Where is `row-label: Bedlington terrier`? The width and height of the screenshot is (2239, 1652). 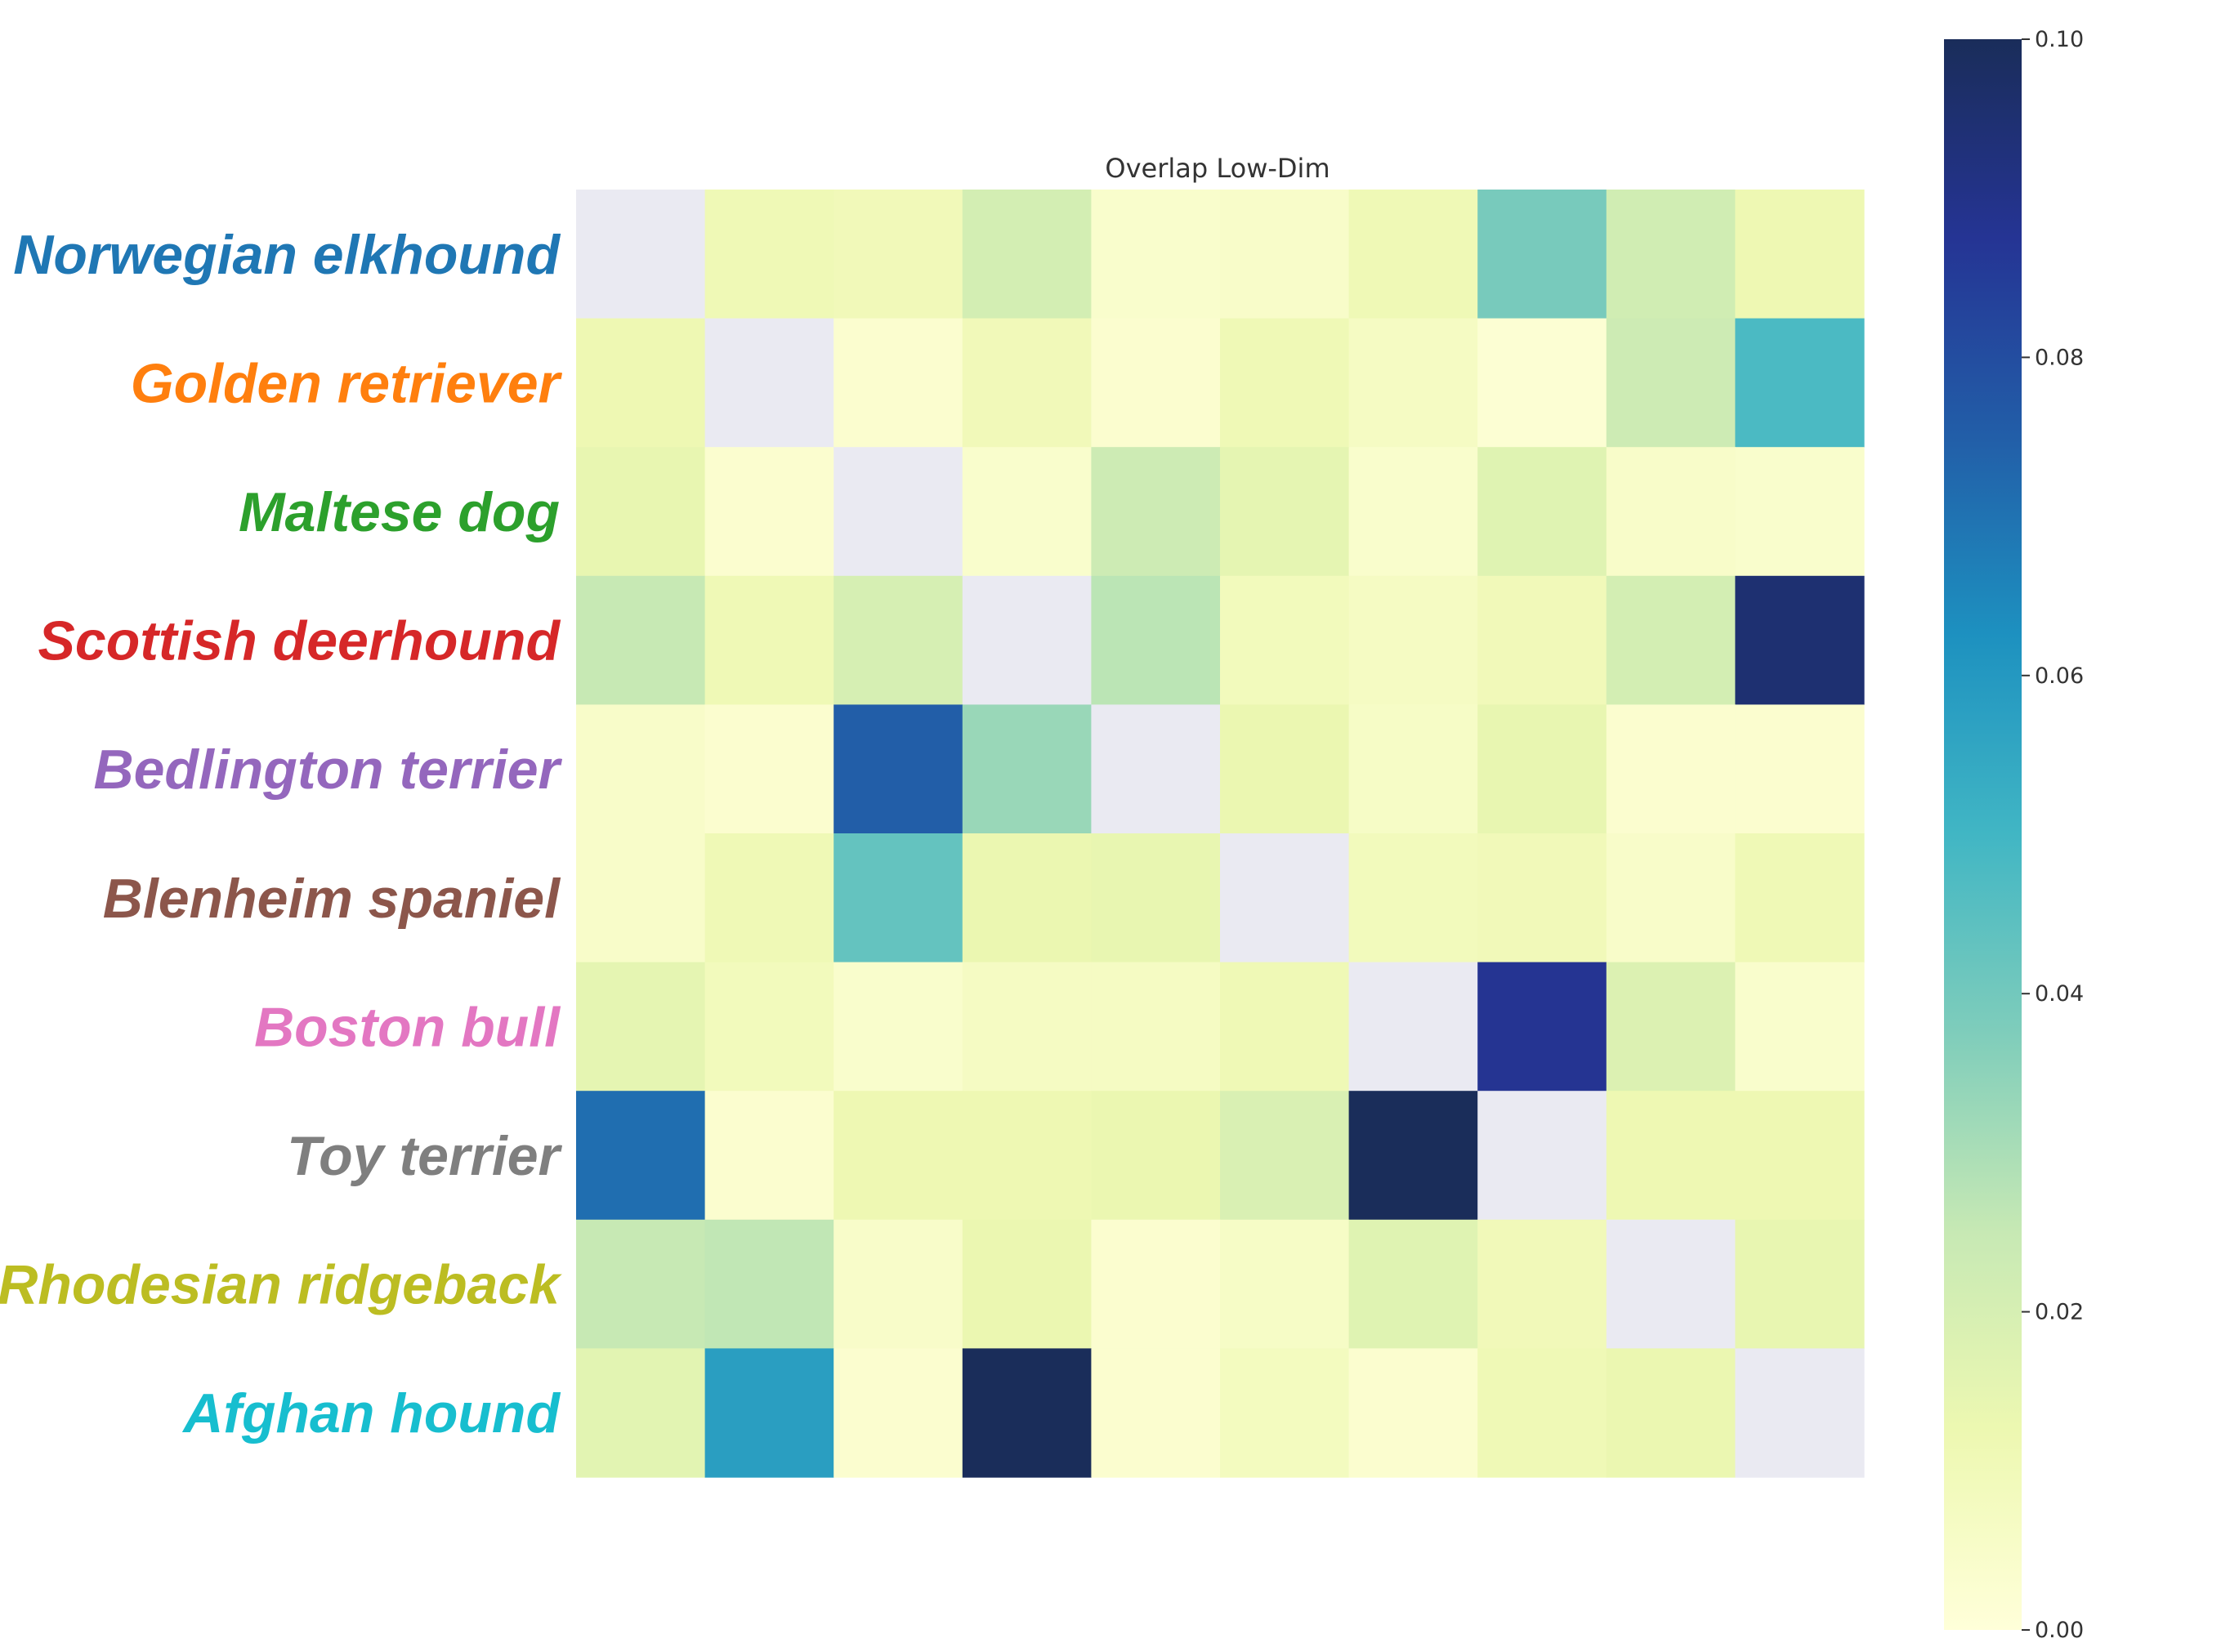 row-label: Bedlington terrier is located at coordinates (328, 770).